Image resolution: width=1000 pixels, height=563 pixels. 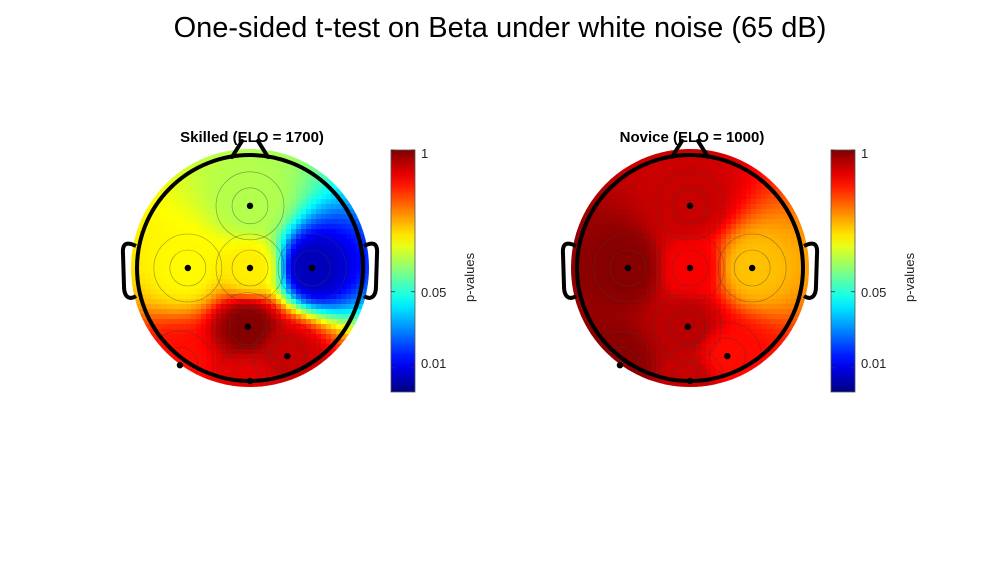 What do you see at coordinates (692, 137) in the screenshot?
I see `panel-title-novice: Novice (ELO = 1000)` at bounding box center [692, 137].